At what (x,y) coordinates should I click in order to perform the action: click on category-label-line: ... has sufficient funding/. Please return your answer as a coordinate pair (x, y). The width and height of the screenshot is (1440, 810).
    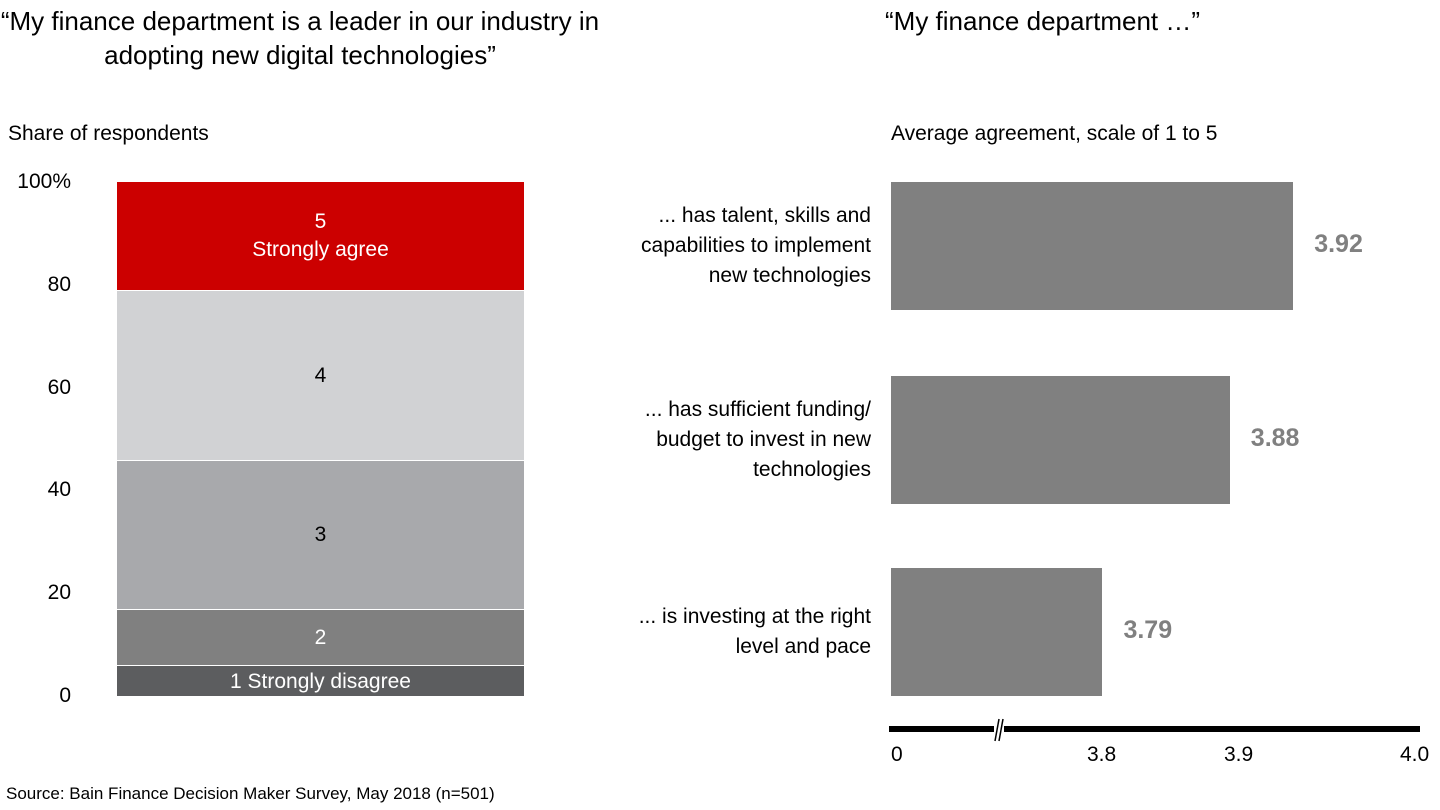
    Looking at the image, I should click on (757, 409).